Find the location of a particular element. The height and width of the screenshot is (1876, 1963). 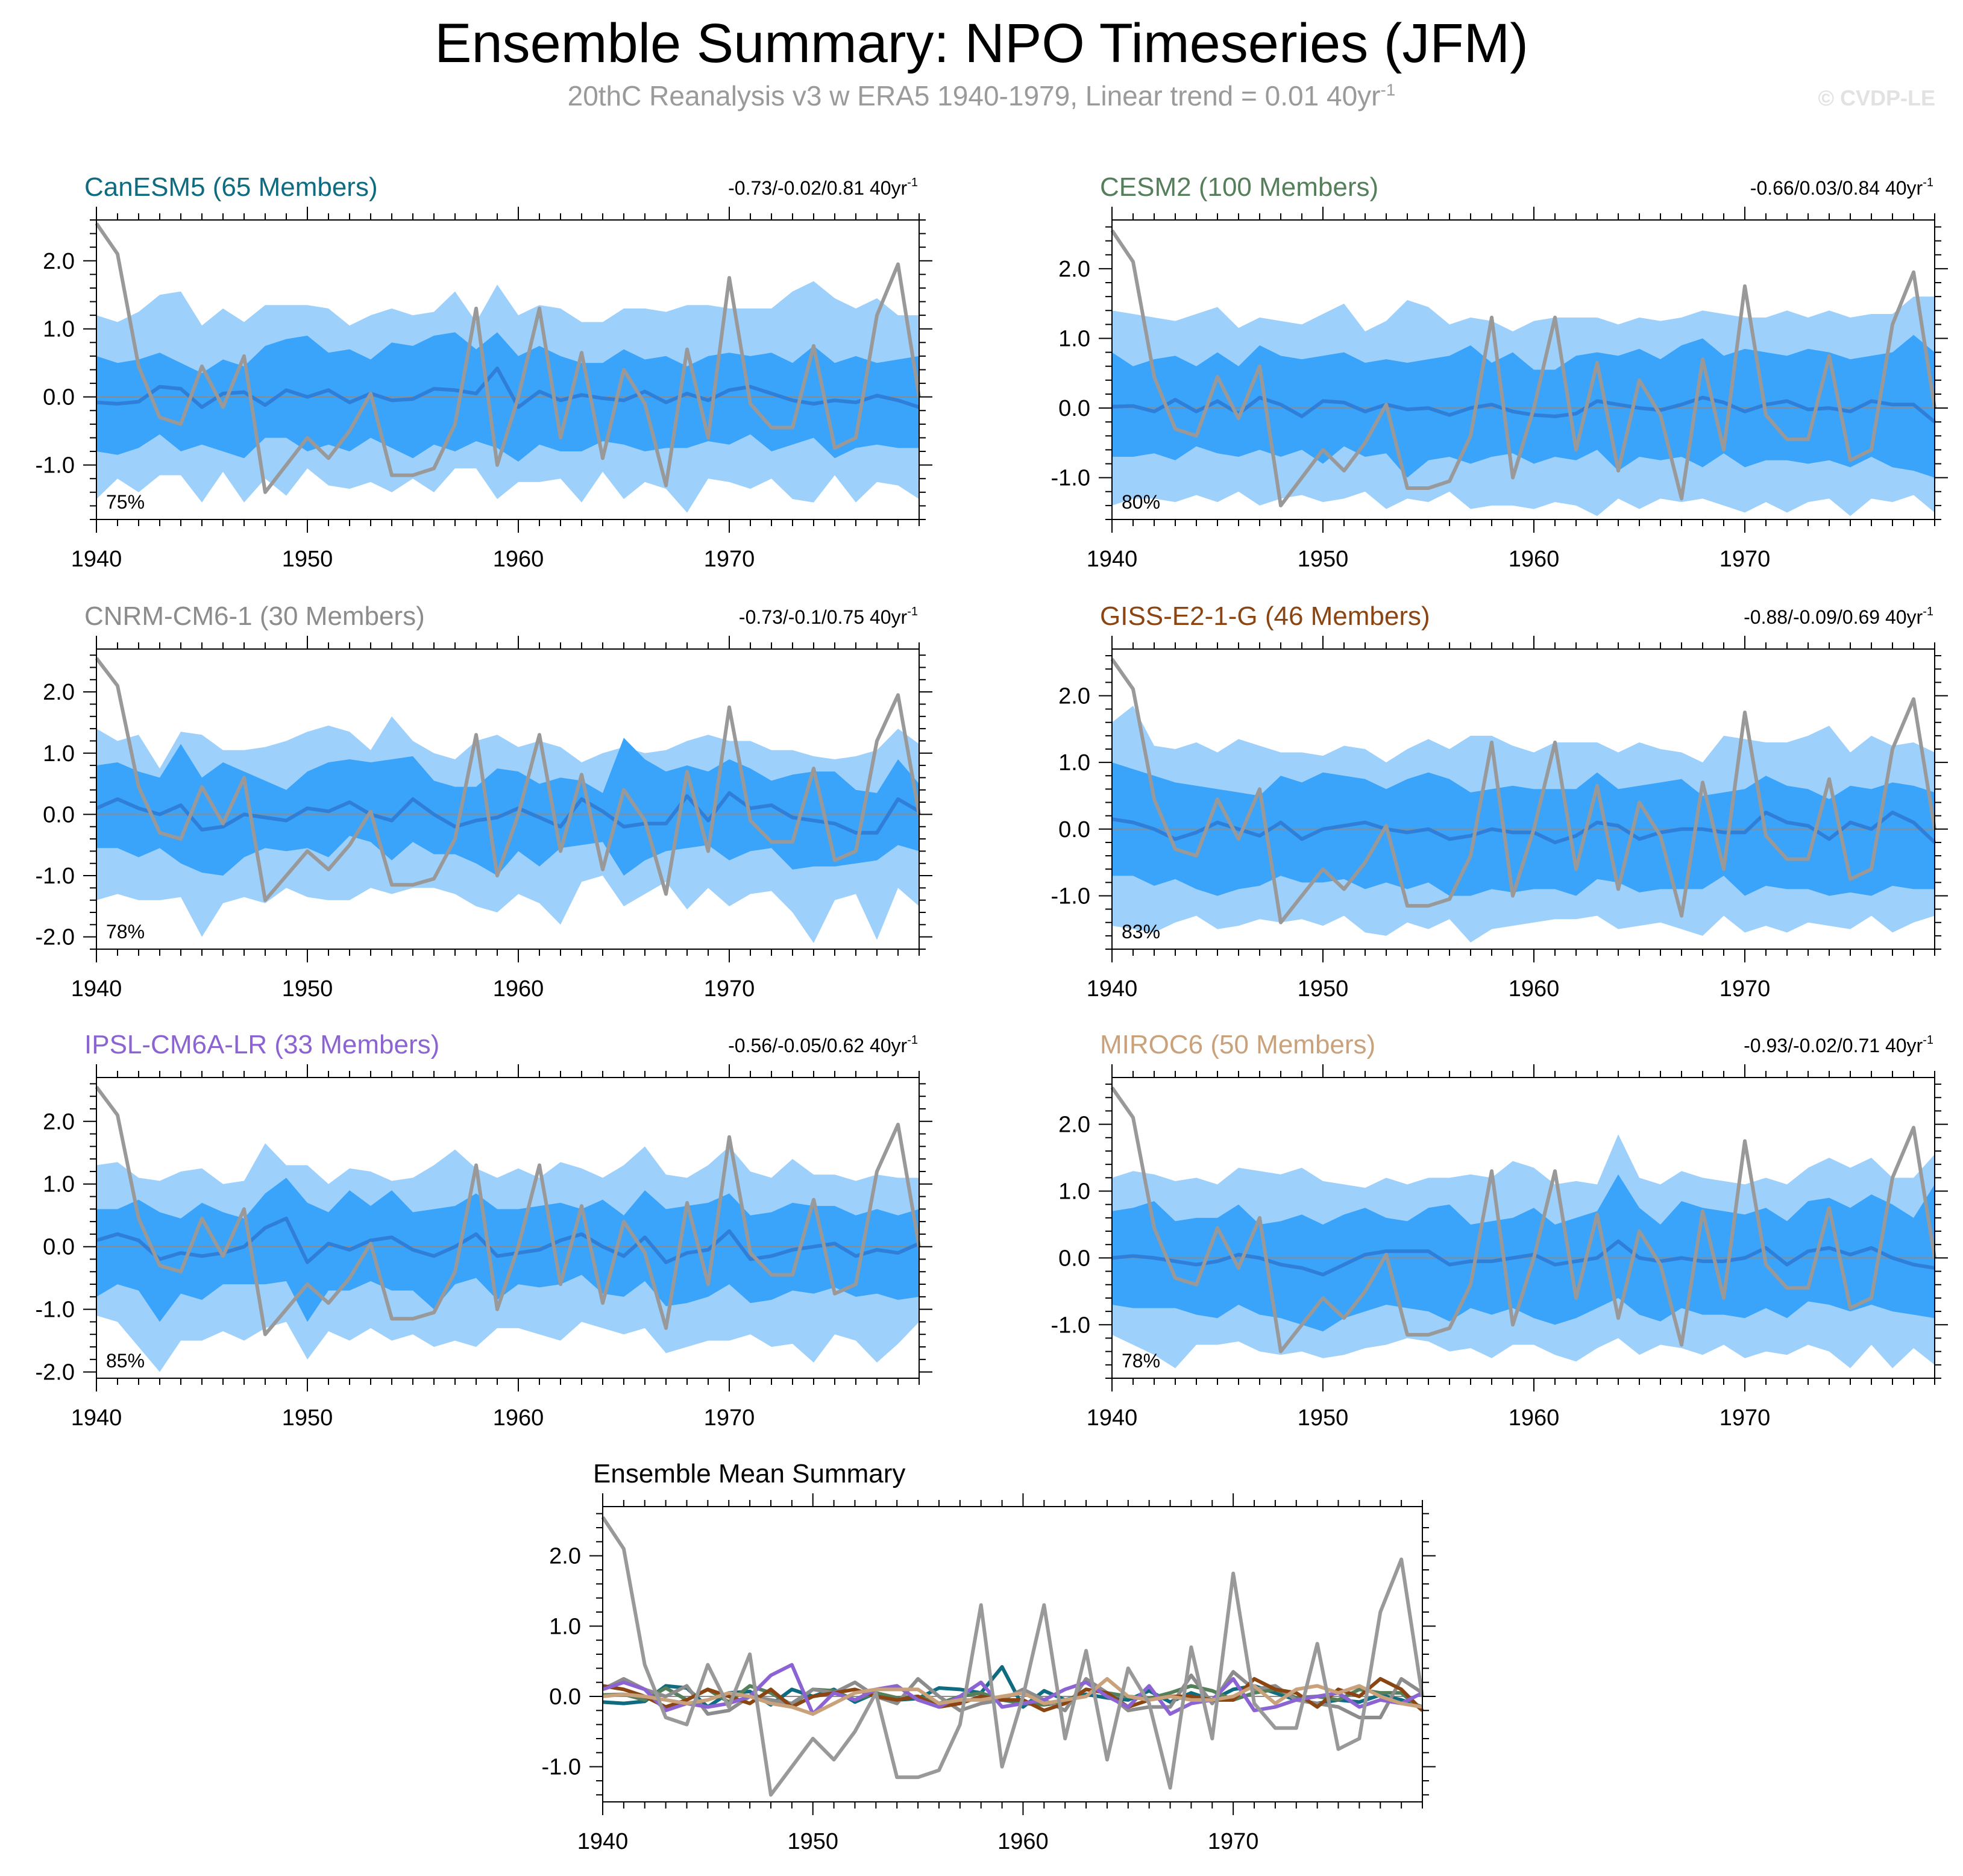

series-line-miroc6 is located at coordinates (1012, 1696).